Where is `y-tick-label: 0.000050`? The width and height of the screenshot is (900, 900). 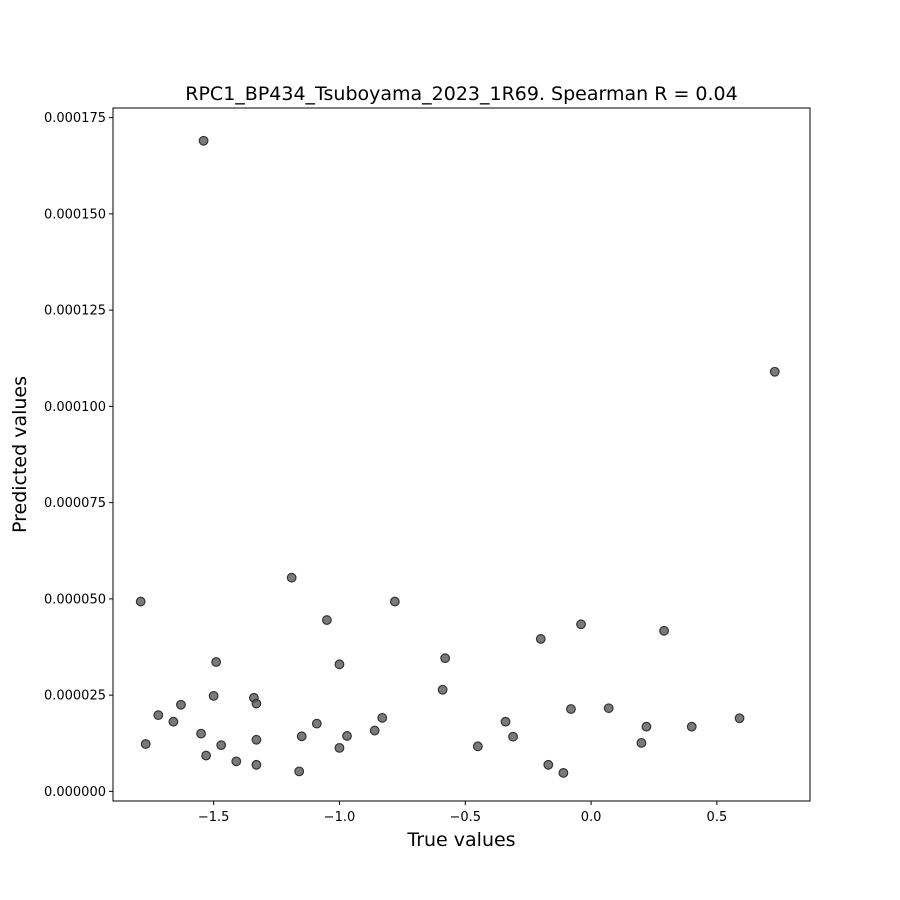 y-tick-label: 0.000050 is located at coordinates (75, 599).